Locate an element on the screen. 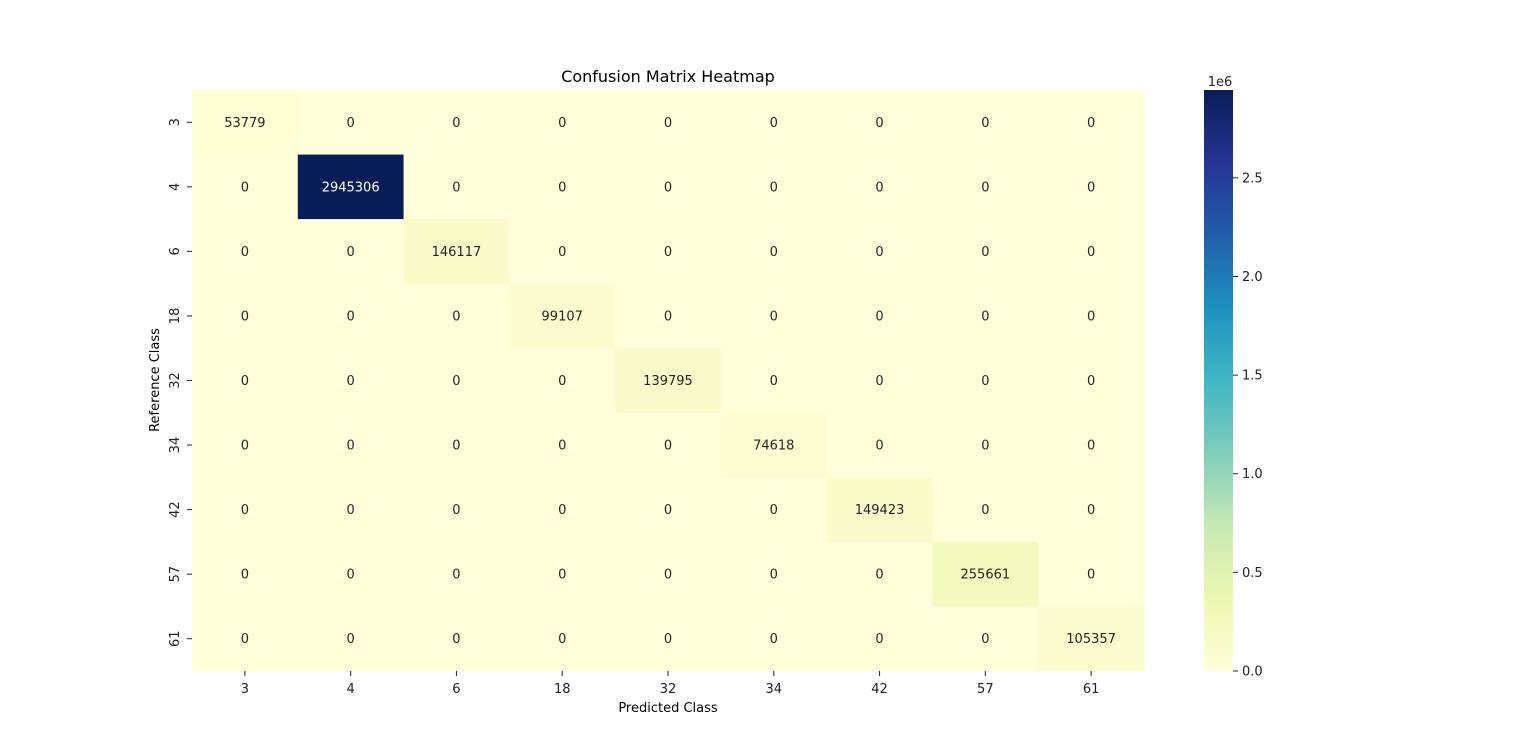 The image size is (1536, 754). chart-title: Confusion Matrix Heatmap is located at coordinates (668, 76).